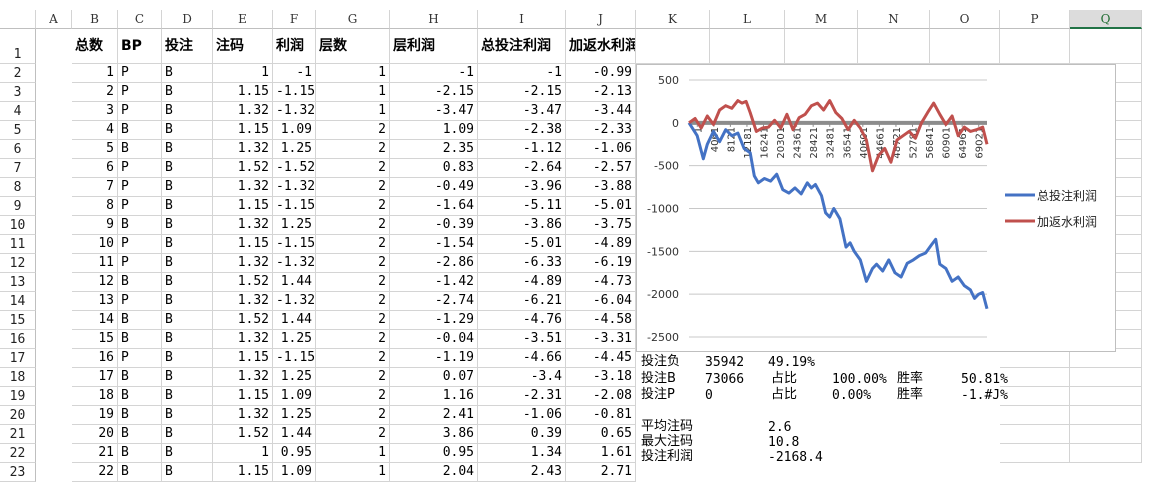 The width and height of the screenshot is (1164, 483). I want to click on table-cell: 11, so click(95, 263).